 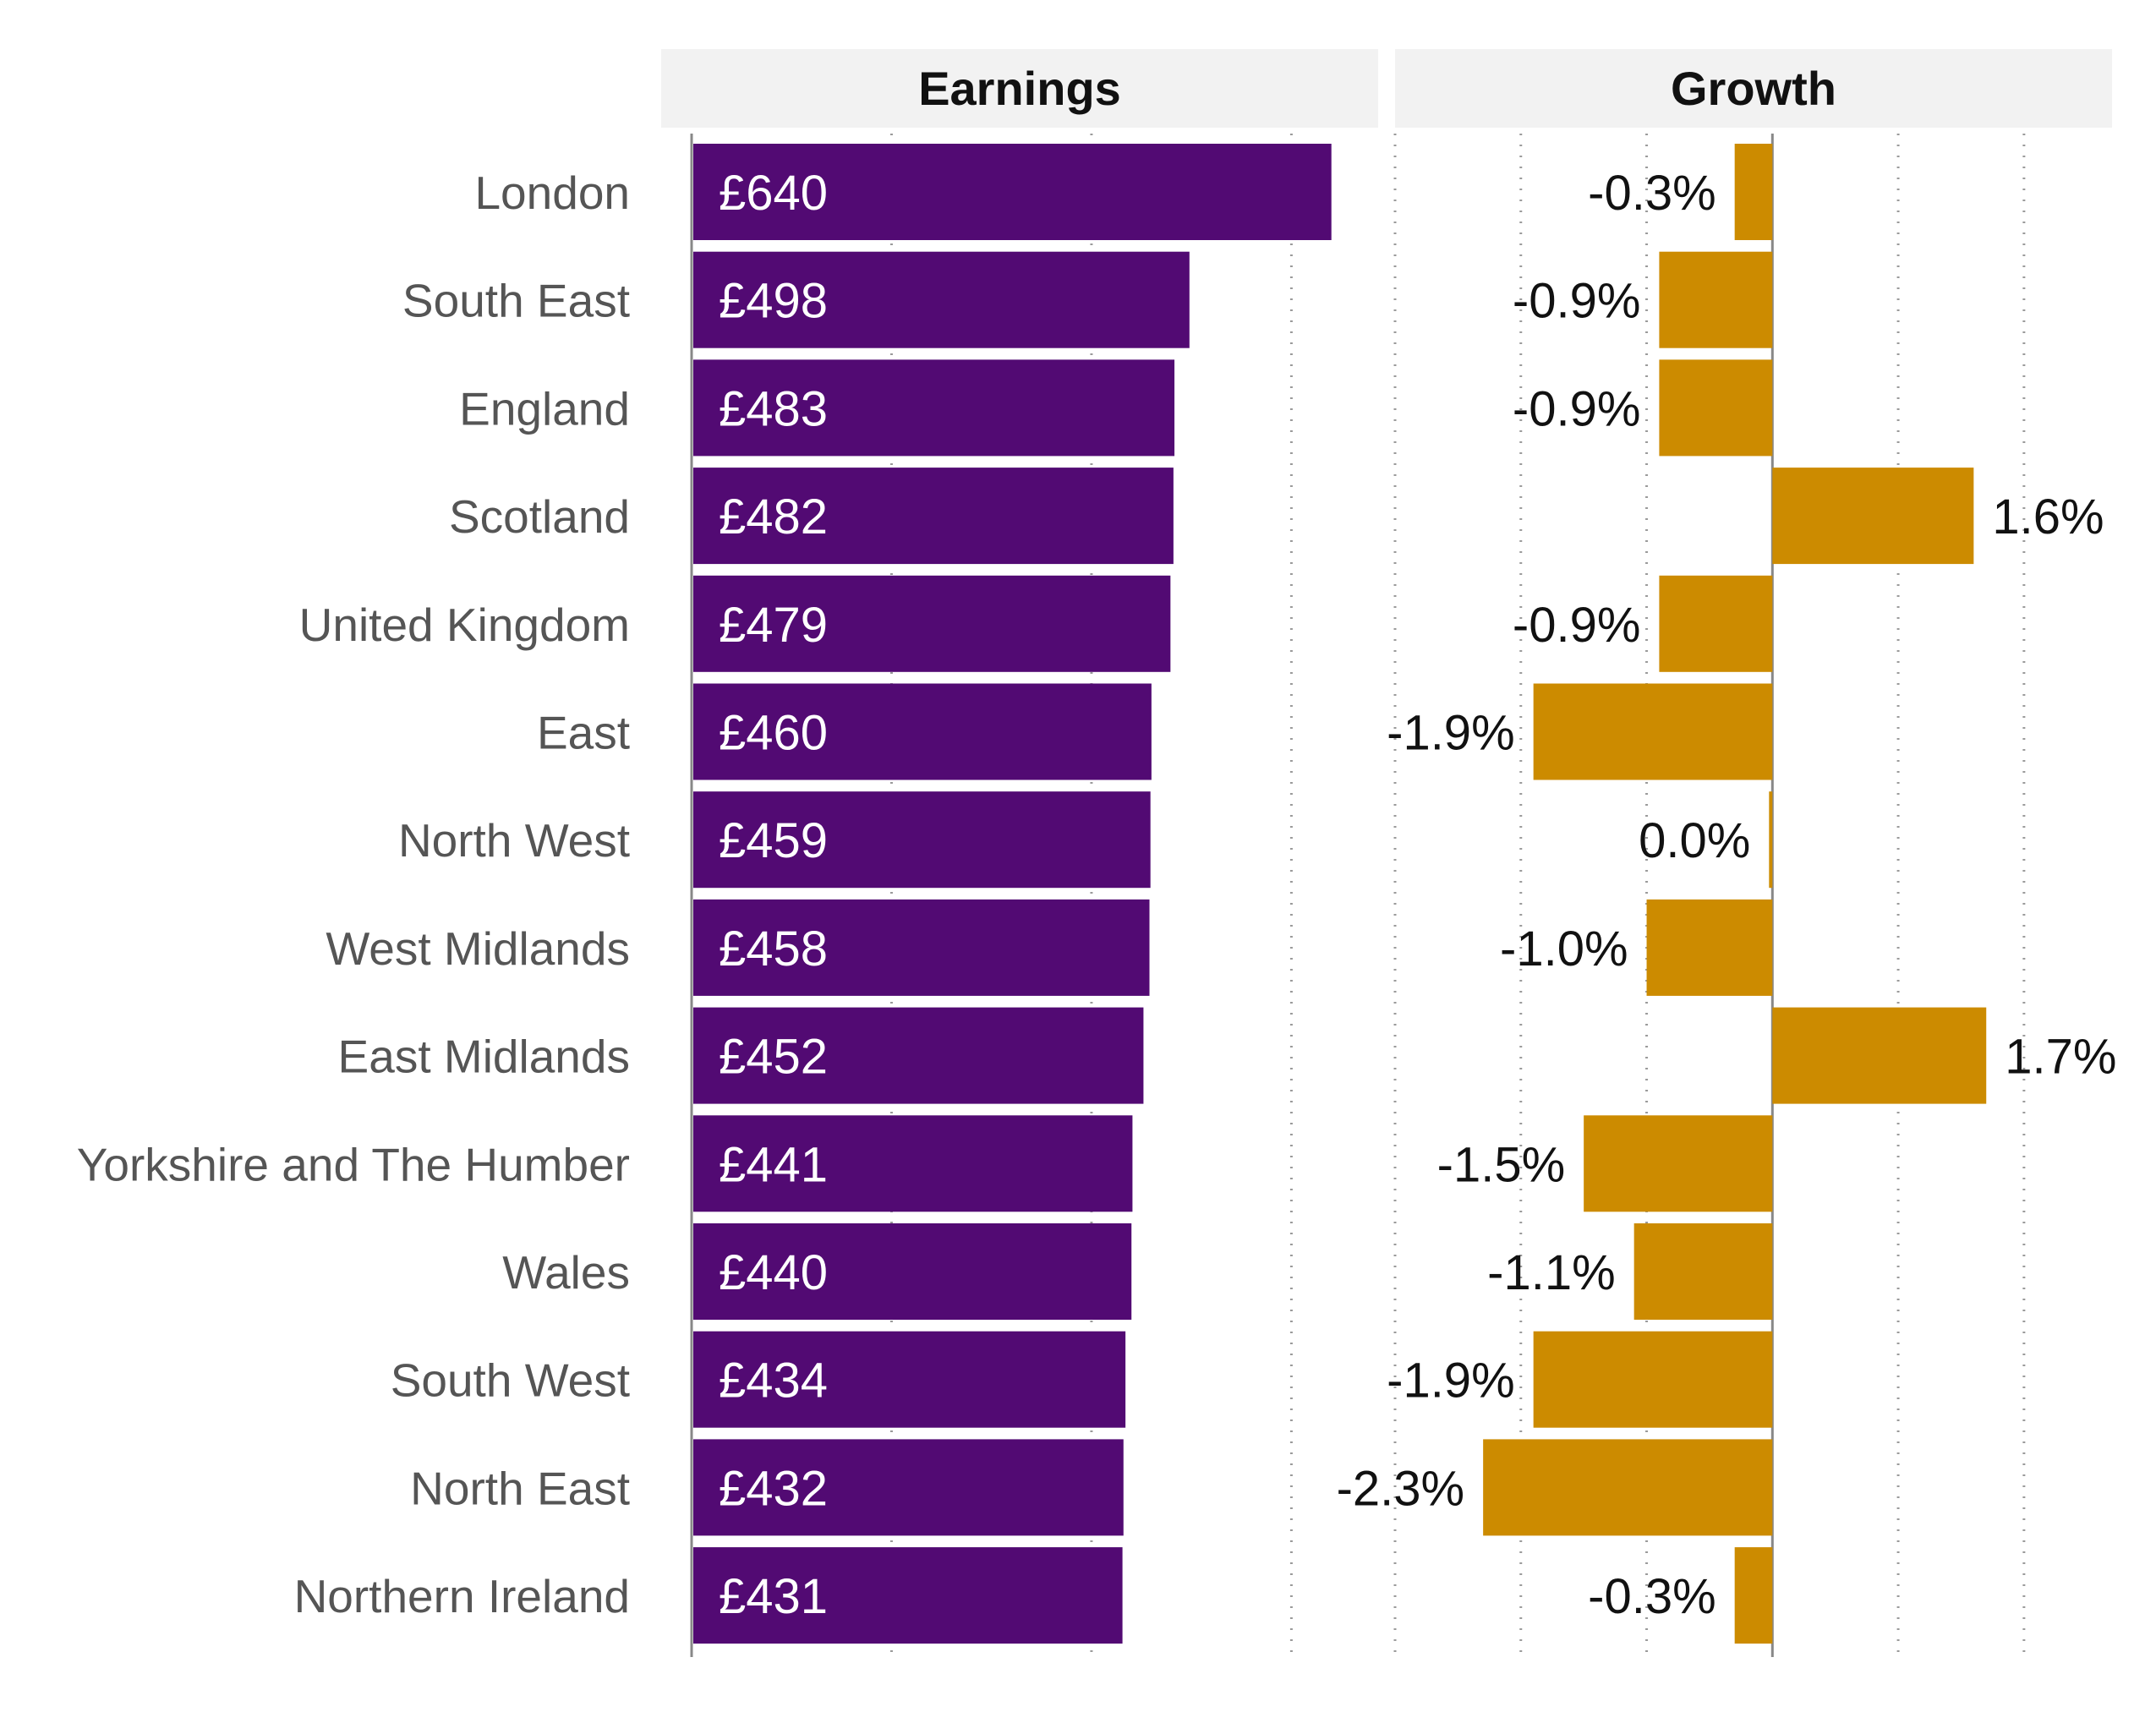 I want to click on panel-header-earnings-title: Earnings, so click(x=1019, y=88).